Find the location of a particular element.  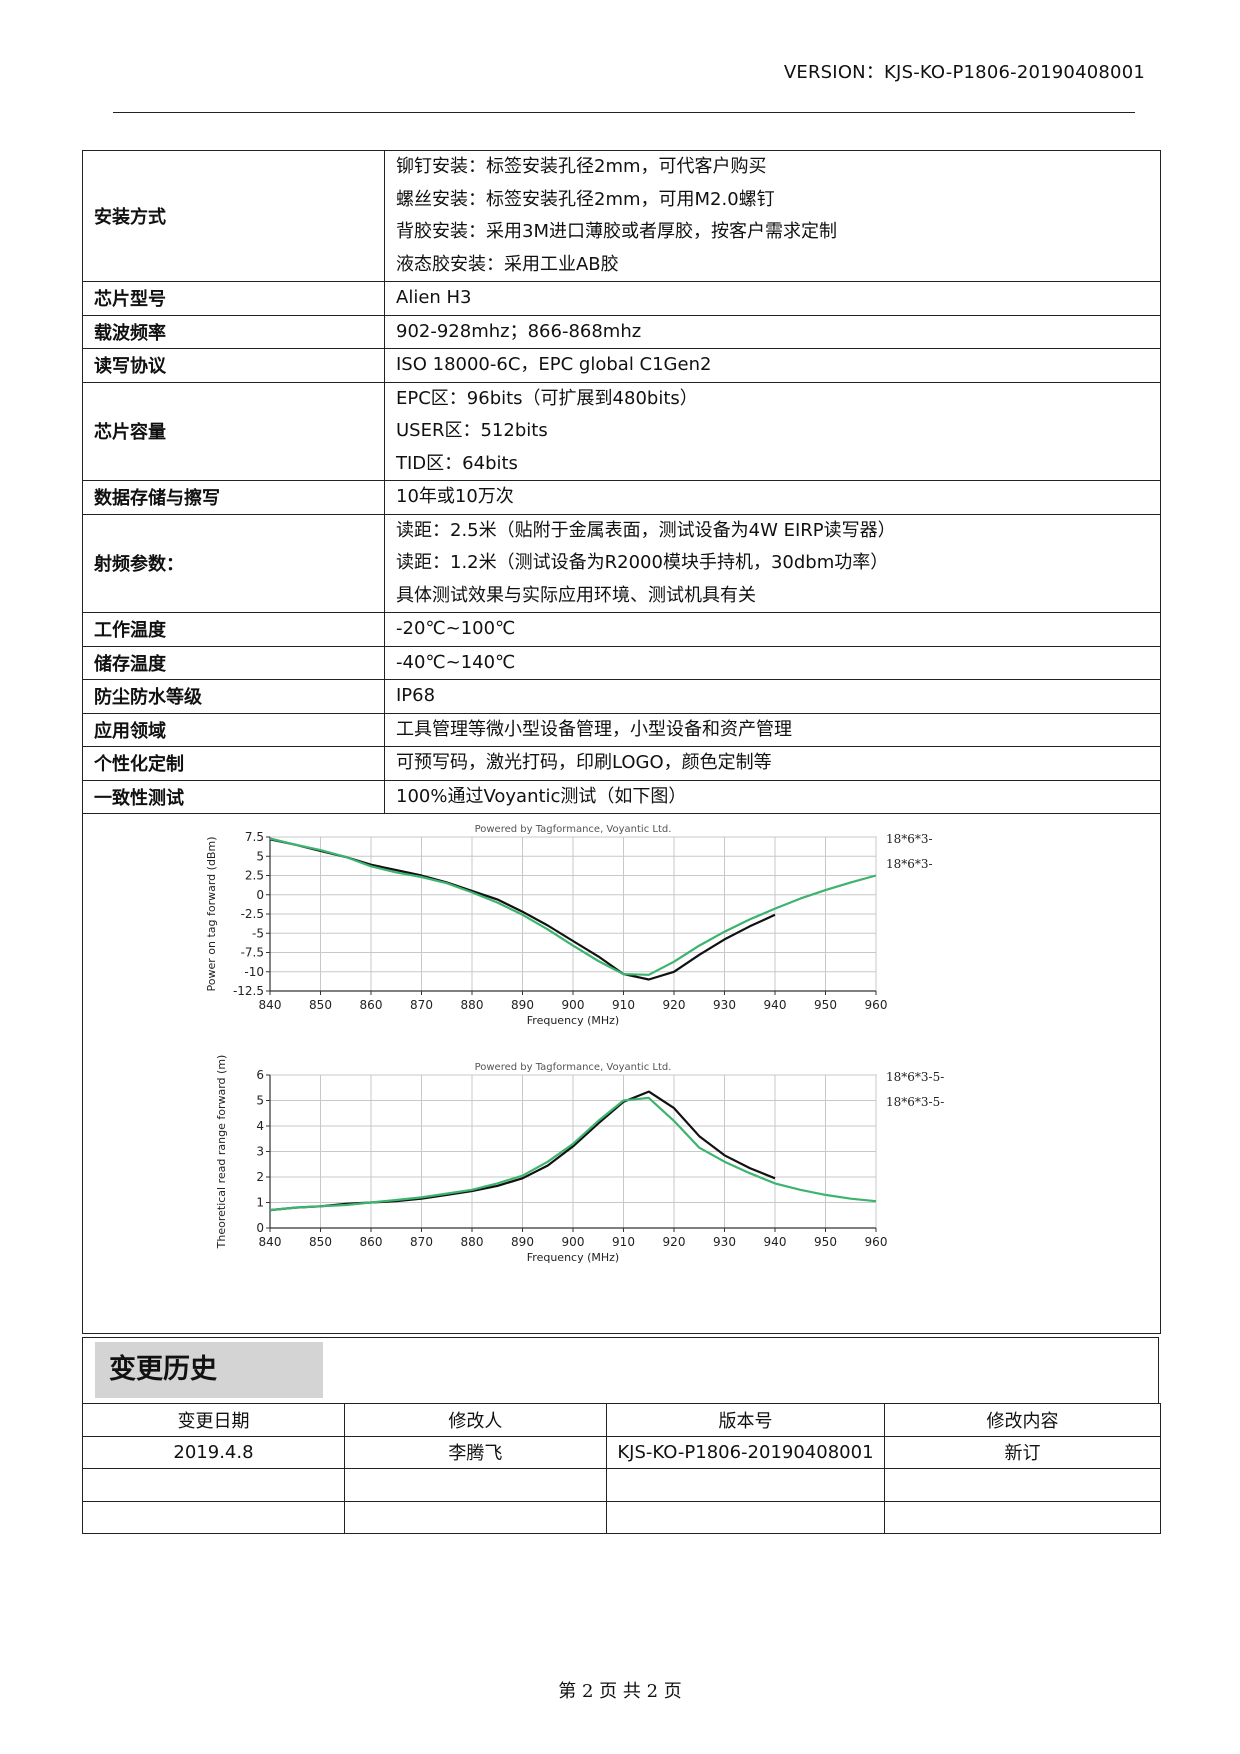

history-header-row: 变更日期 修改人 版本号 修改内容 is located at coordinates (621, 1420).